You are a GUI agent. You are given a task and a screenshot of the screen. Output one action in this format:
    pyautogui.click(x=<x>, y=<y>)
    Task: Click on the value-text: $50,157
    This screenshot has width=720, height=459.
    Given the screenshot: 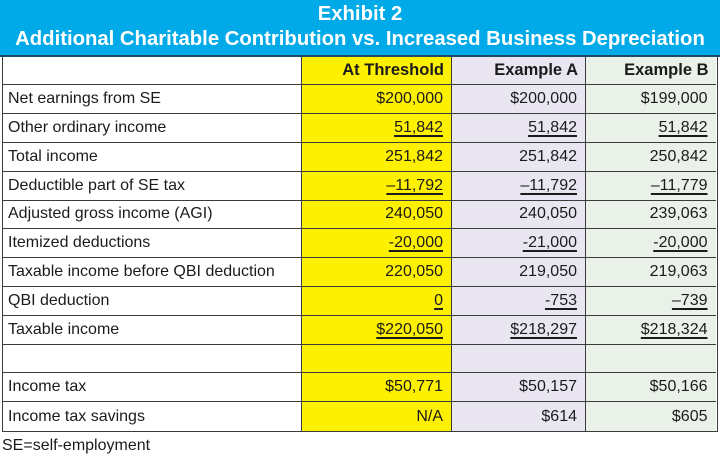 What is the action you would take?
    pyautogui.click(x=548, y=387)
    